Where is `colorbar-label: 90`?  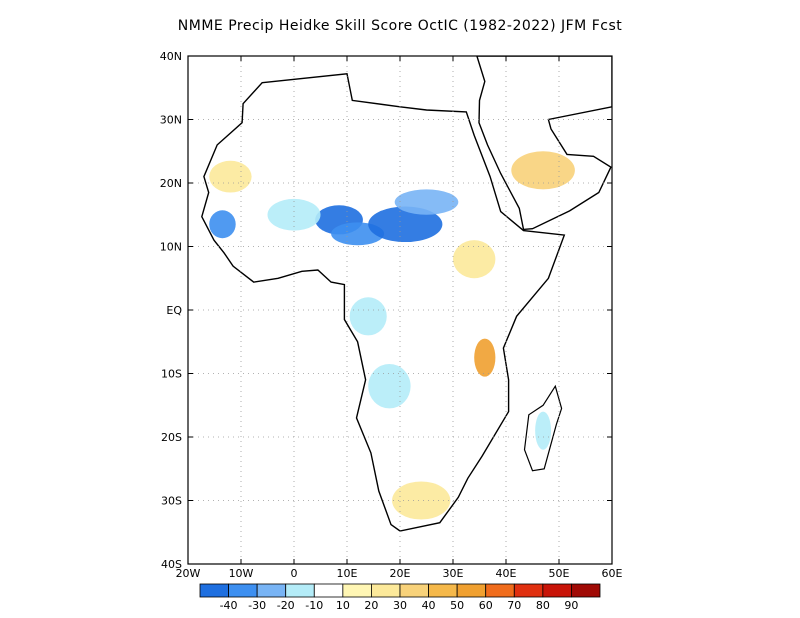
colorbar-label: 90 is located at coordinates (571, 605).